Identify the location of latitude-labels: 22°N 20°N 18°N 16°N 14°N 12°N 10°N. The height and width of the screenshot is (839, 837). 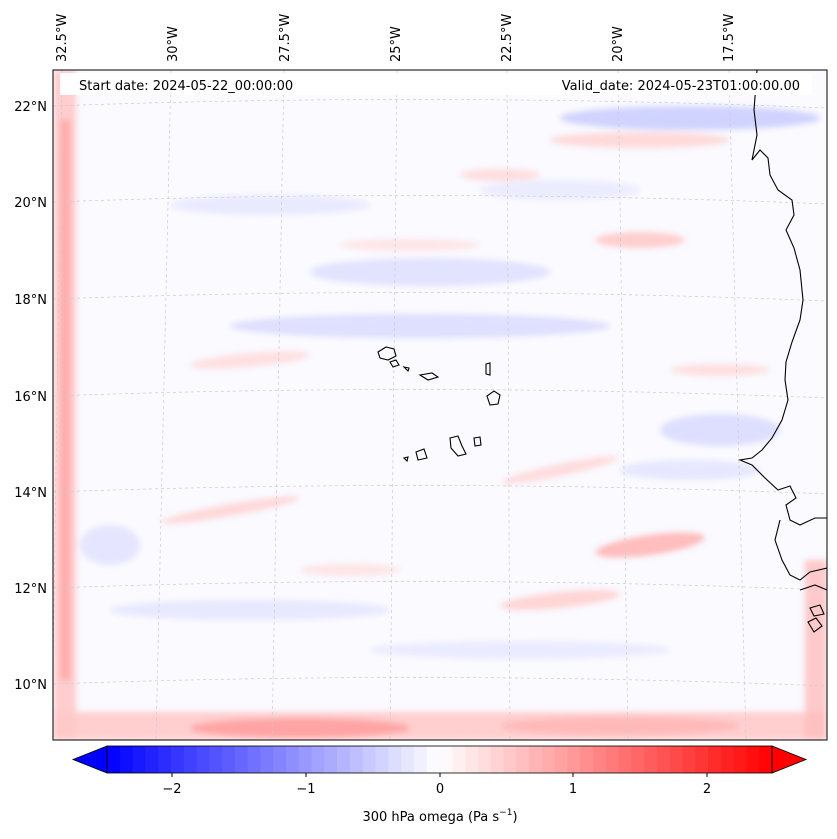
(30, 396).